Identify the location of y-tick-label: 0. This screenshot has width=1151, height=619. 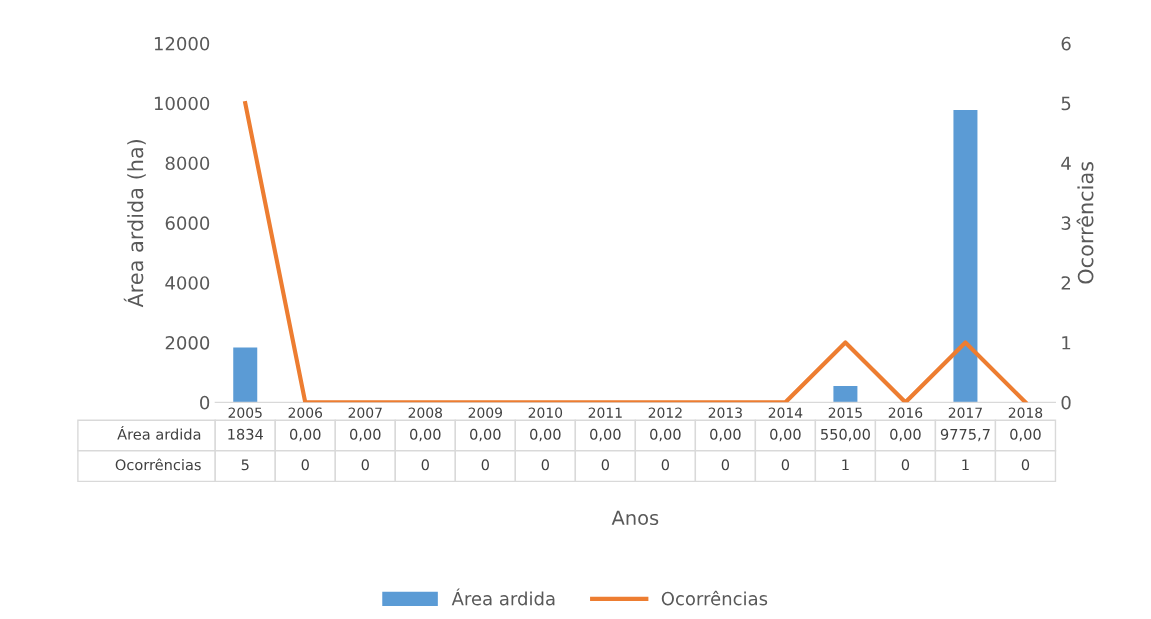
(205, 402).